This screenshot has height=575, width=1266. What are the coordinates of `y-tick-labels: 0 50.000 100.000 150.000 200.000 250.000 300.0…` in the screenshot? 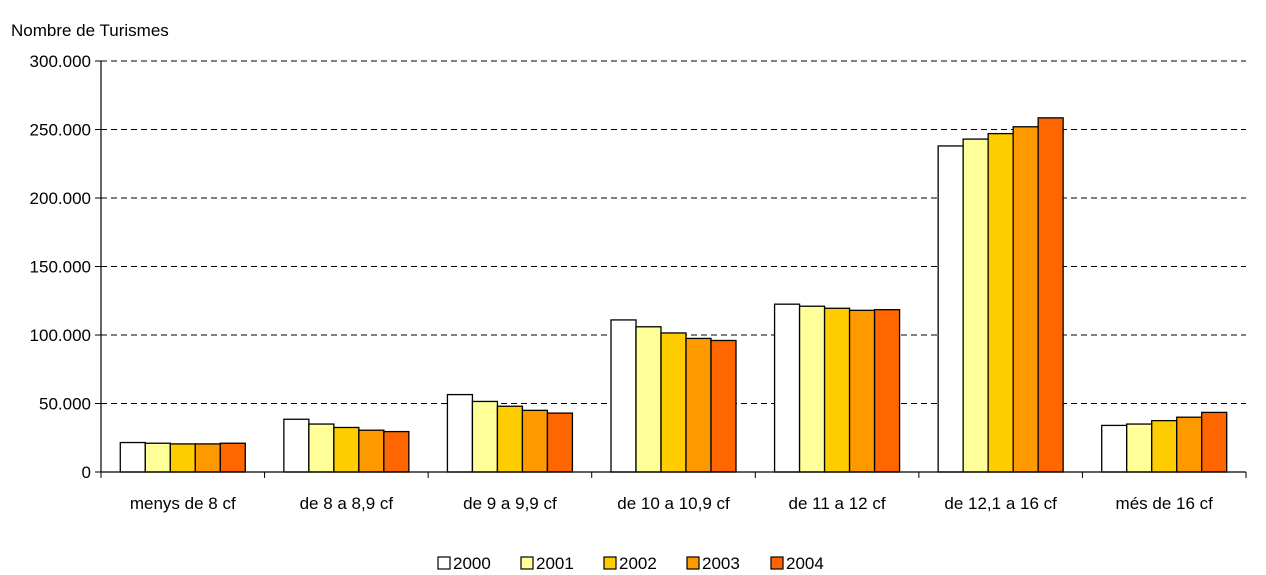 It's located at (60, 267).